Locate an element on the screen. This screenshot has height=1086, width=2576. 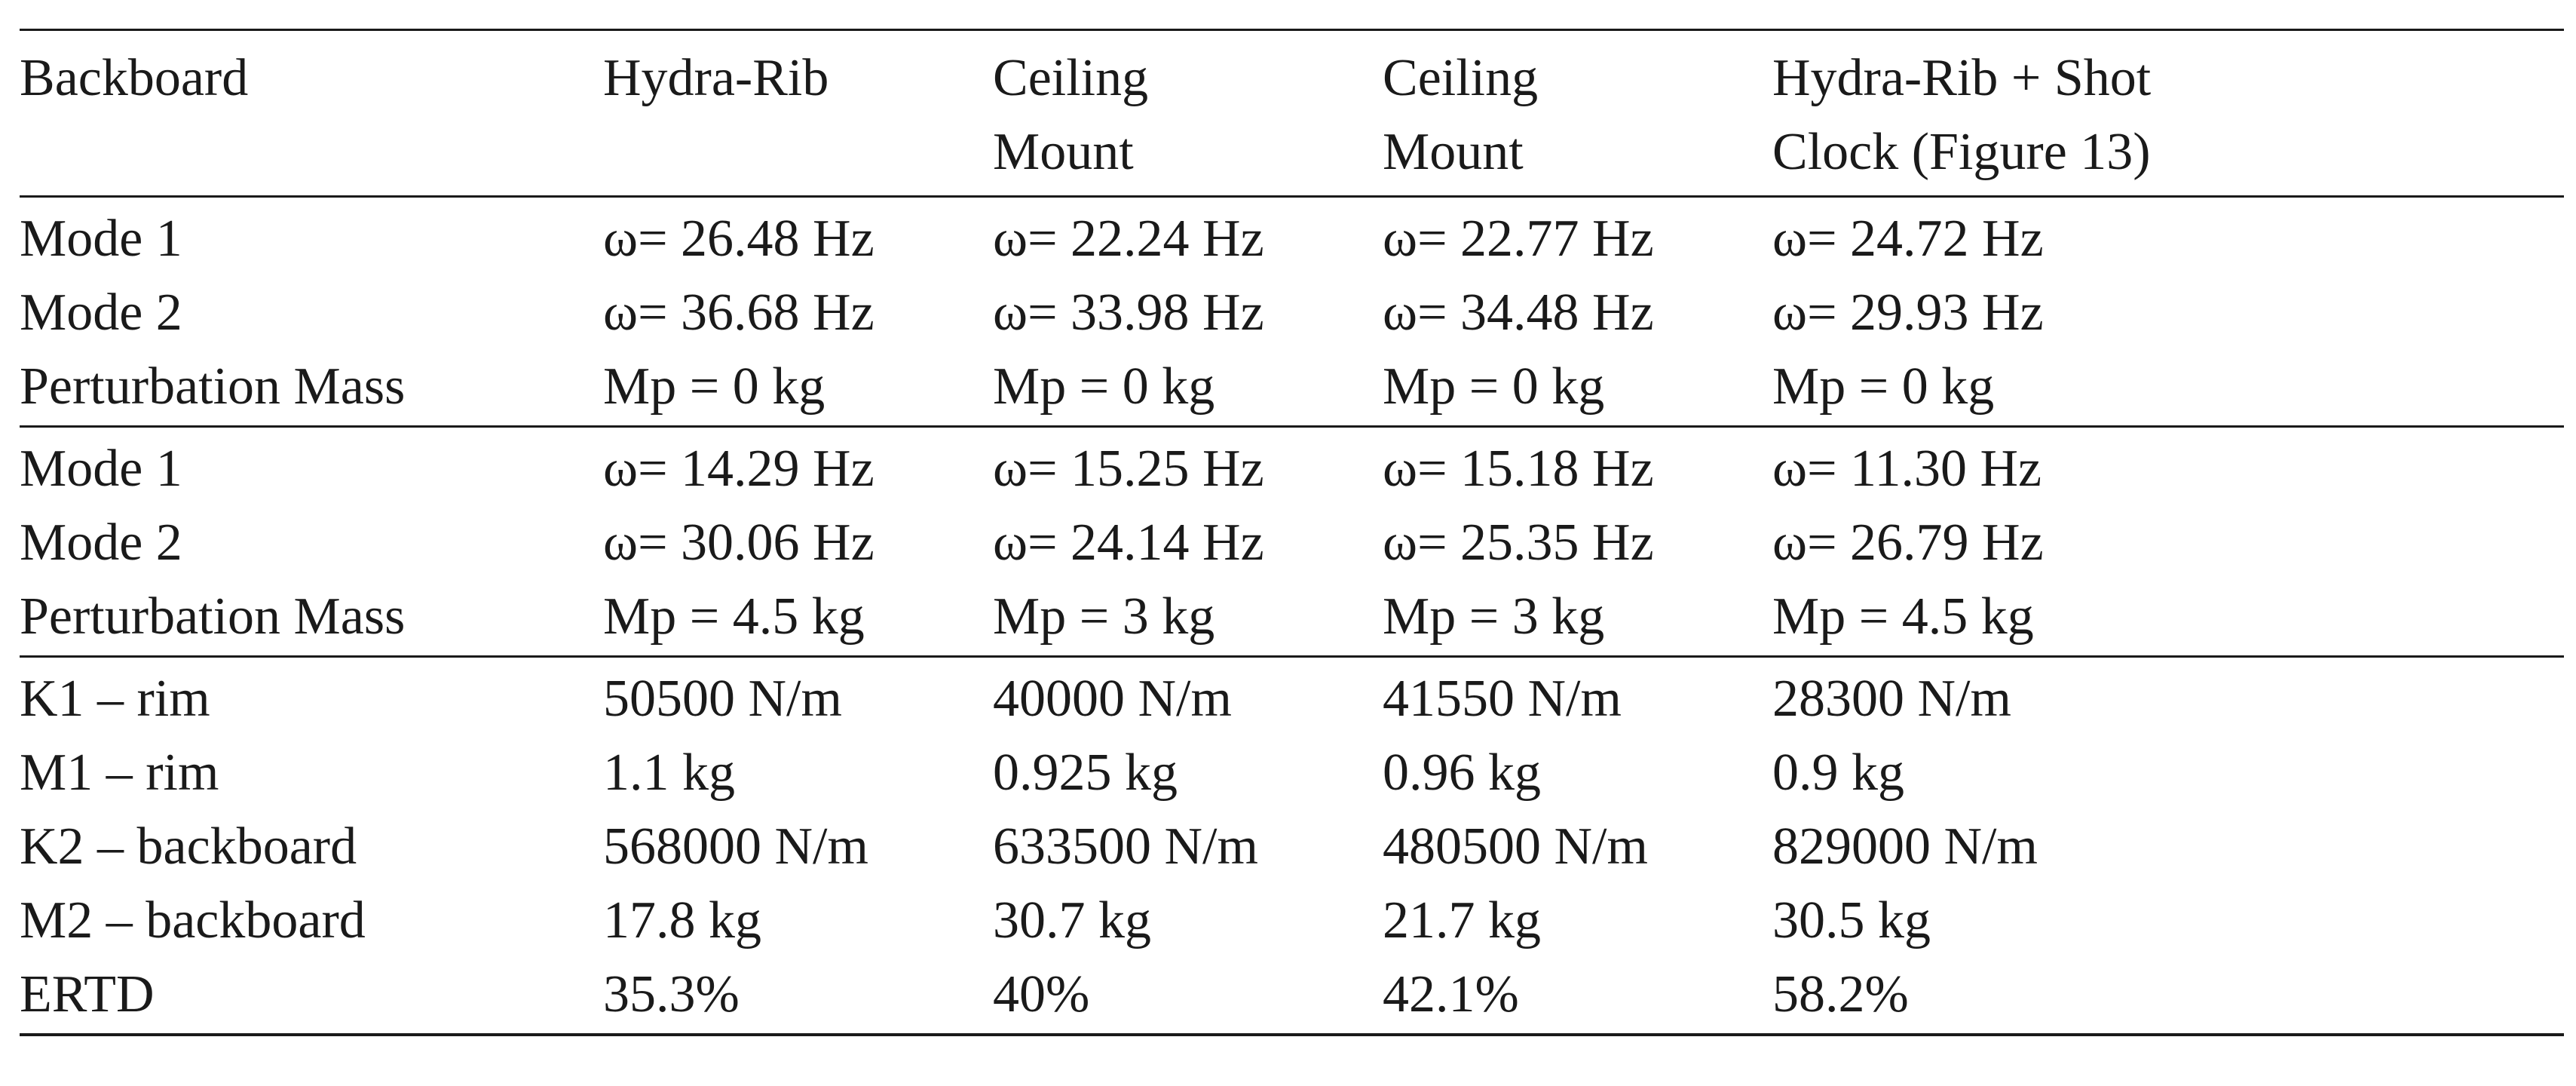
header-backboard: Backboard is located at coordinates (311, 113).